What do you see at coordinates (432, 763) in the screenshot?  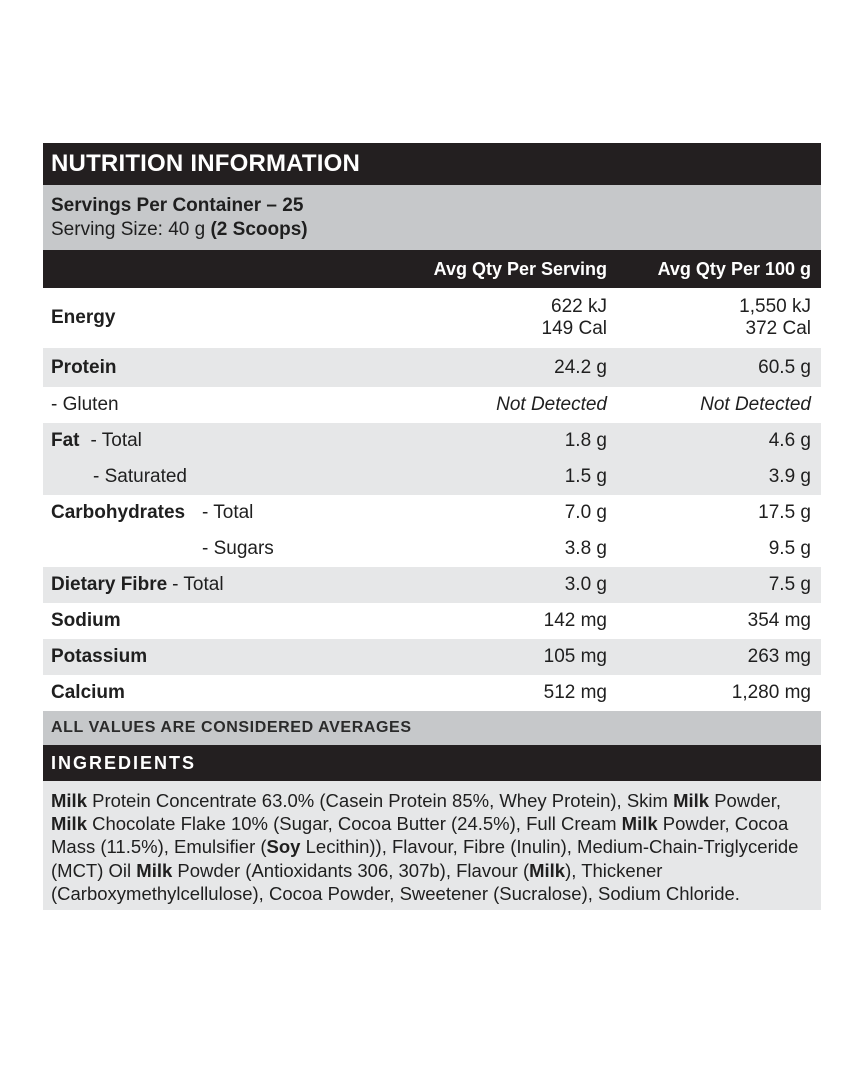 I see `ingredients-title: INGREDIENTS` at bounding box center [432, 763].